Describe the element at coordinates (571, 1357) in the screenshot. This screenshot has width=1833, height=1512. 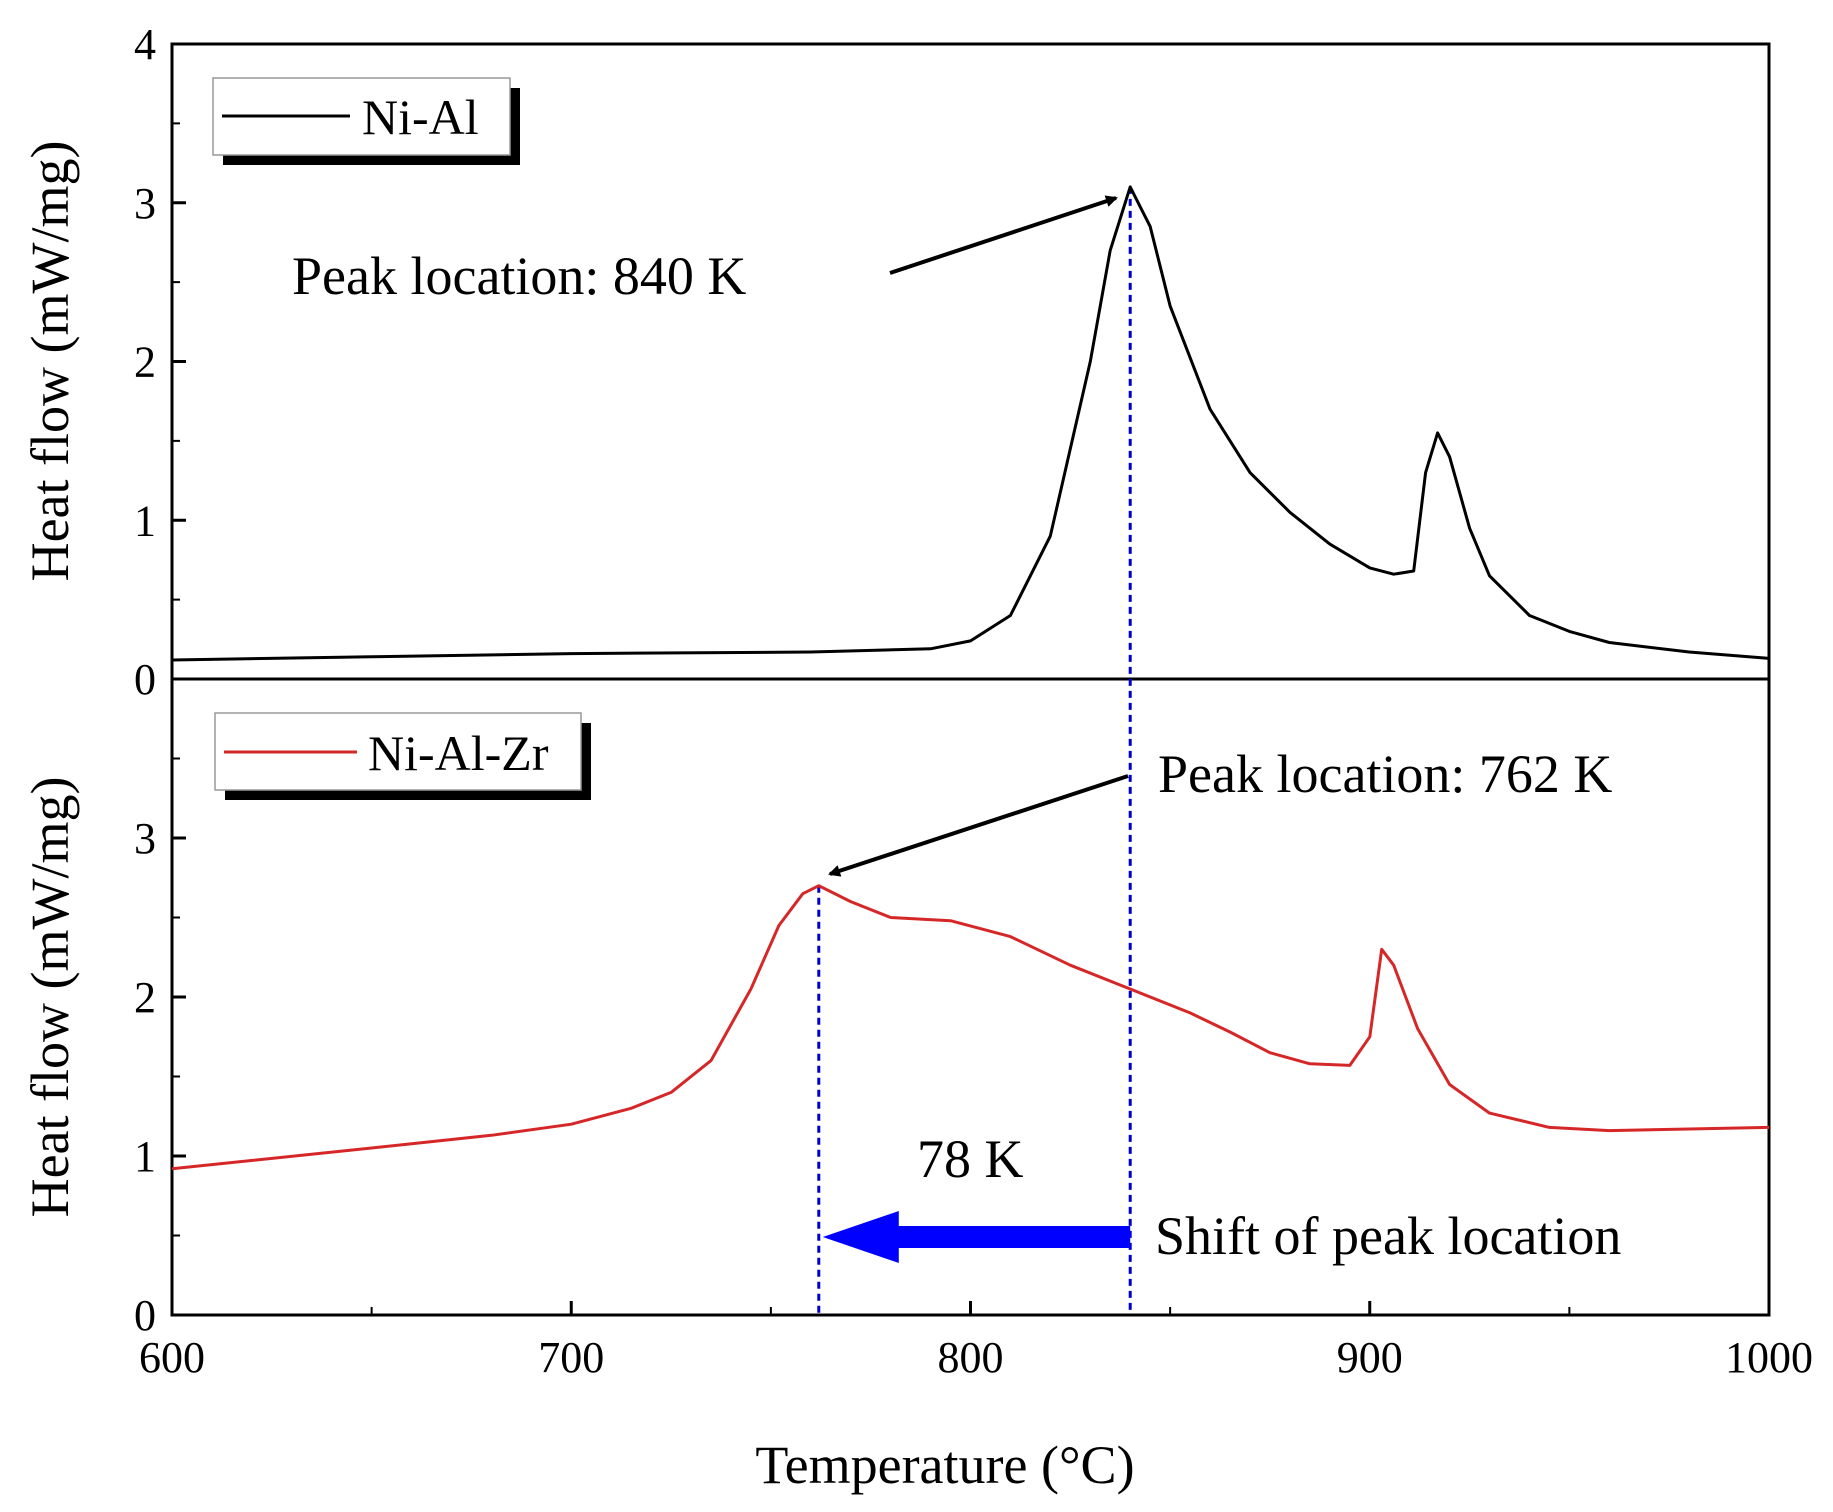
I see `x-tick-label: 700` at that location.